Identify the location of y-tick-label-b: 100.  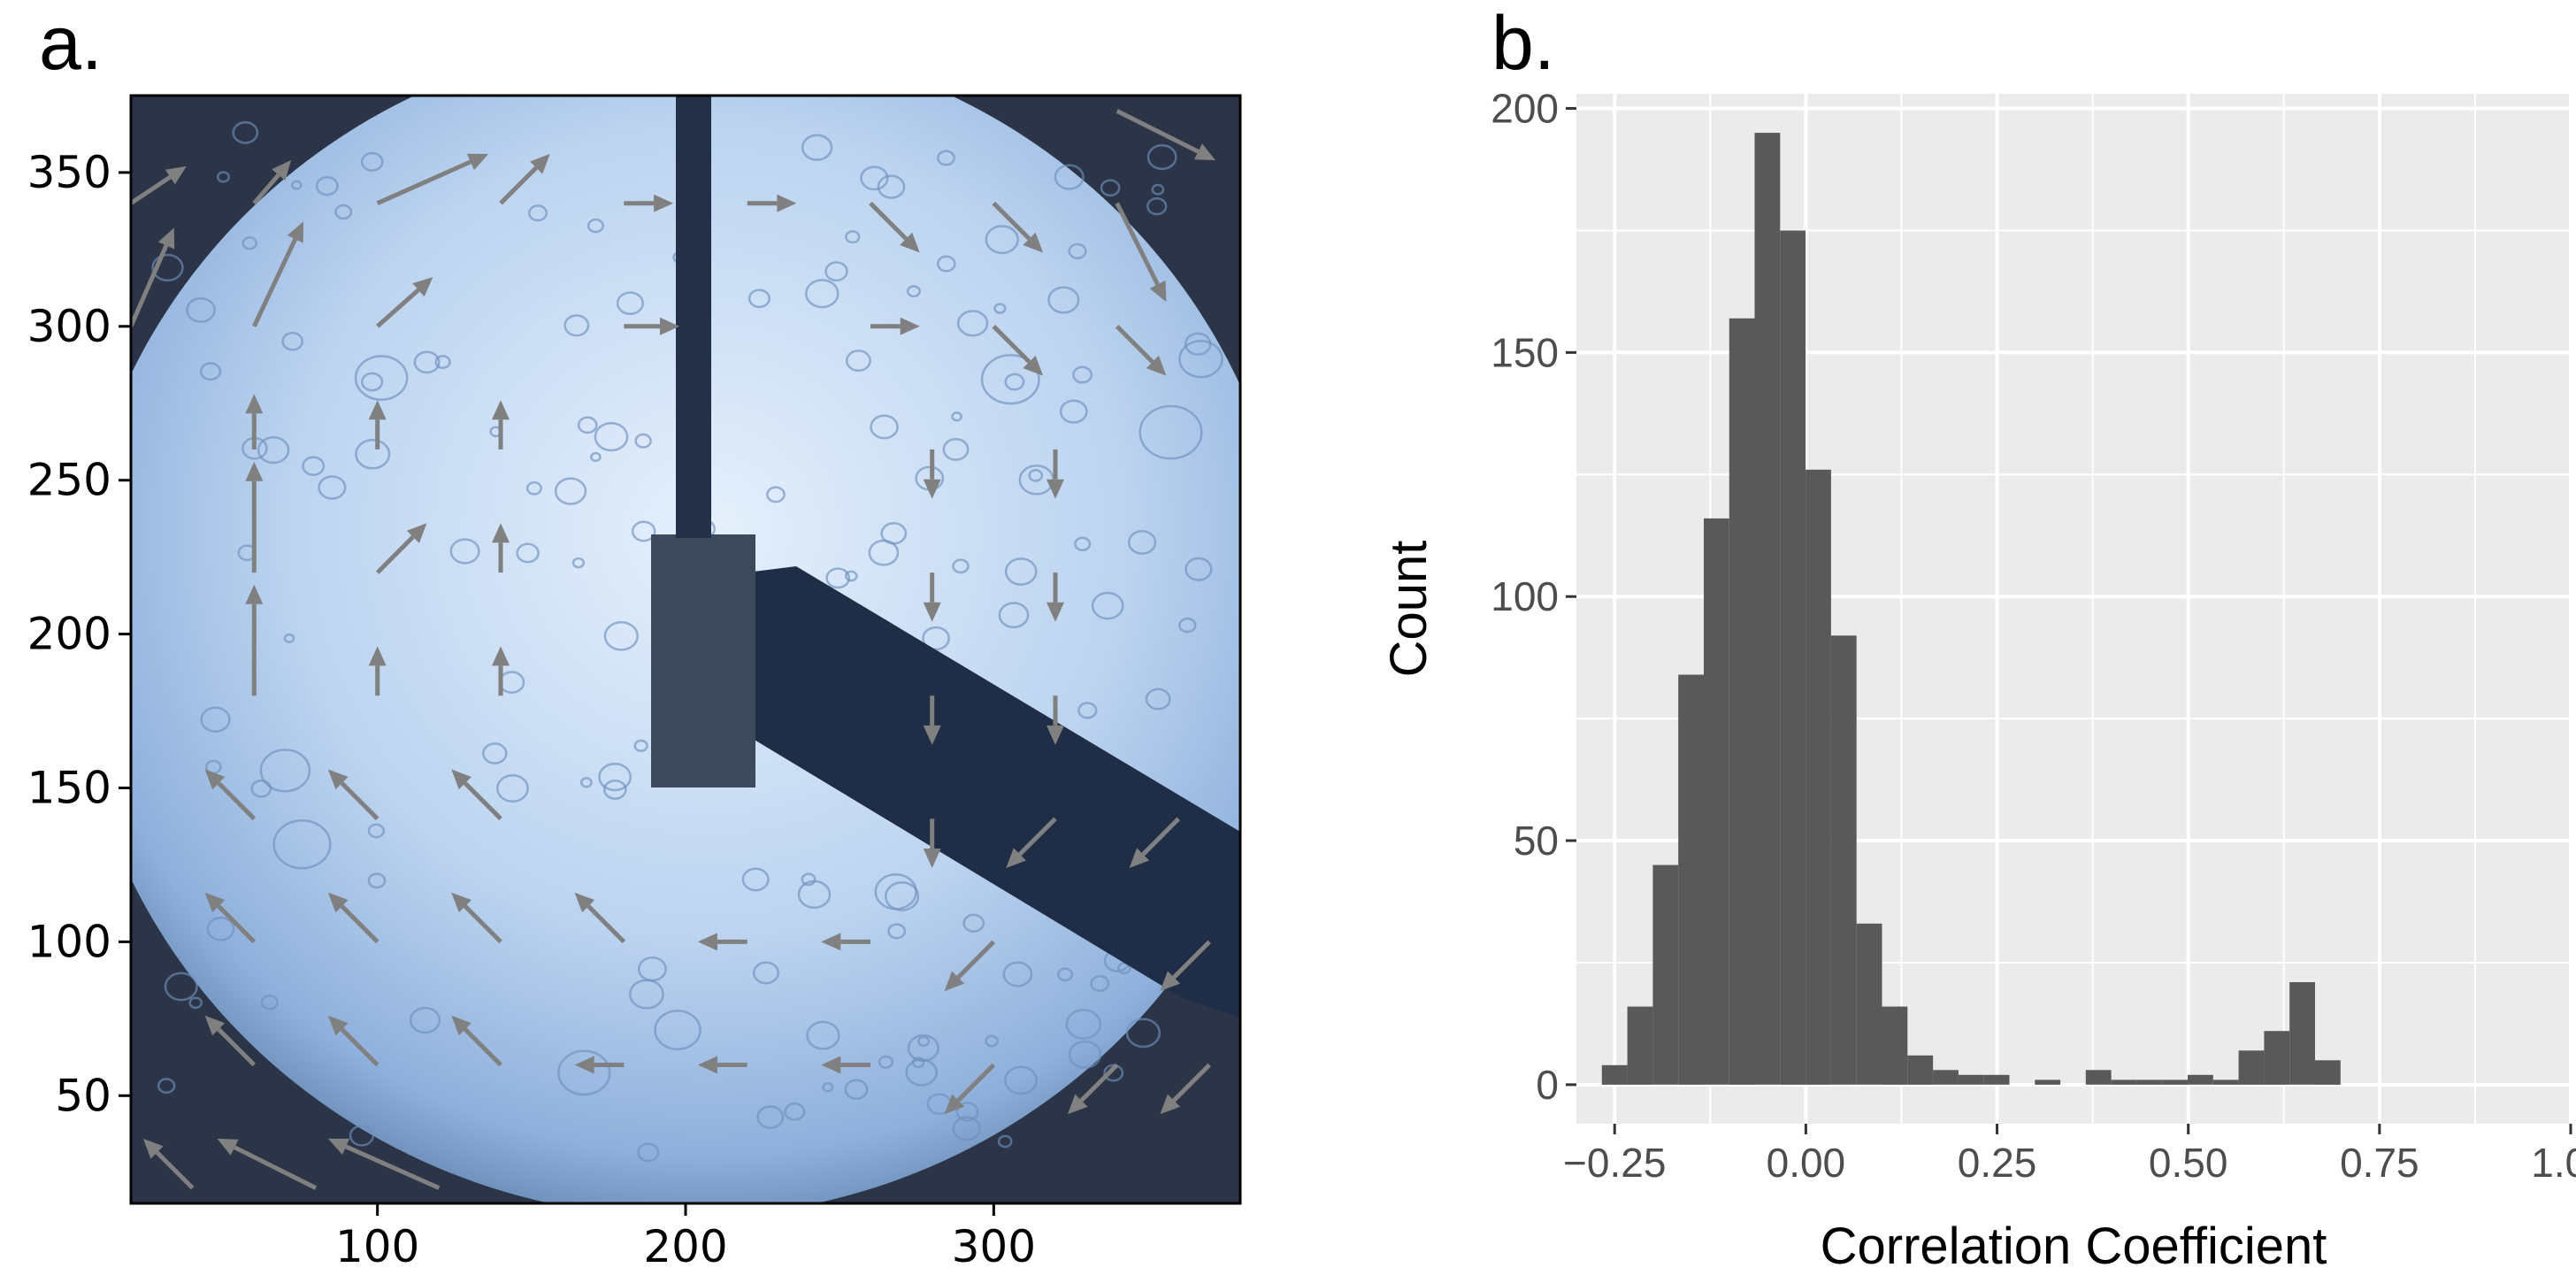
(1525, 596).